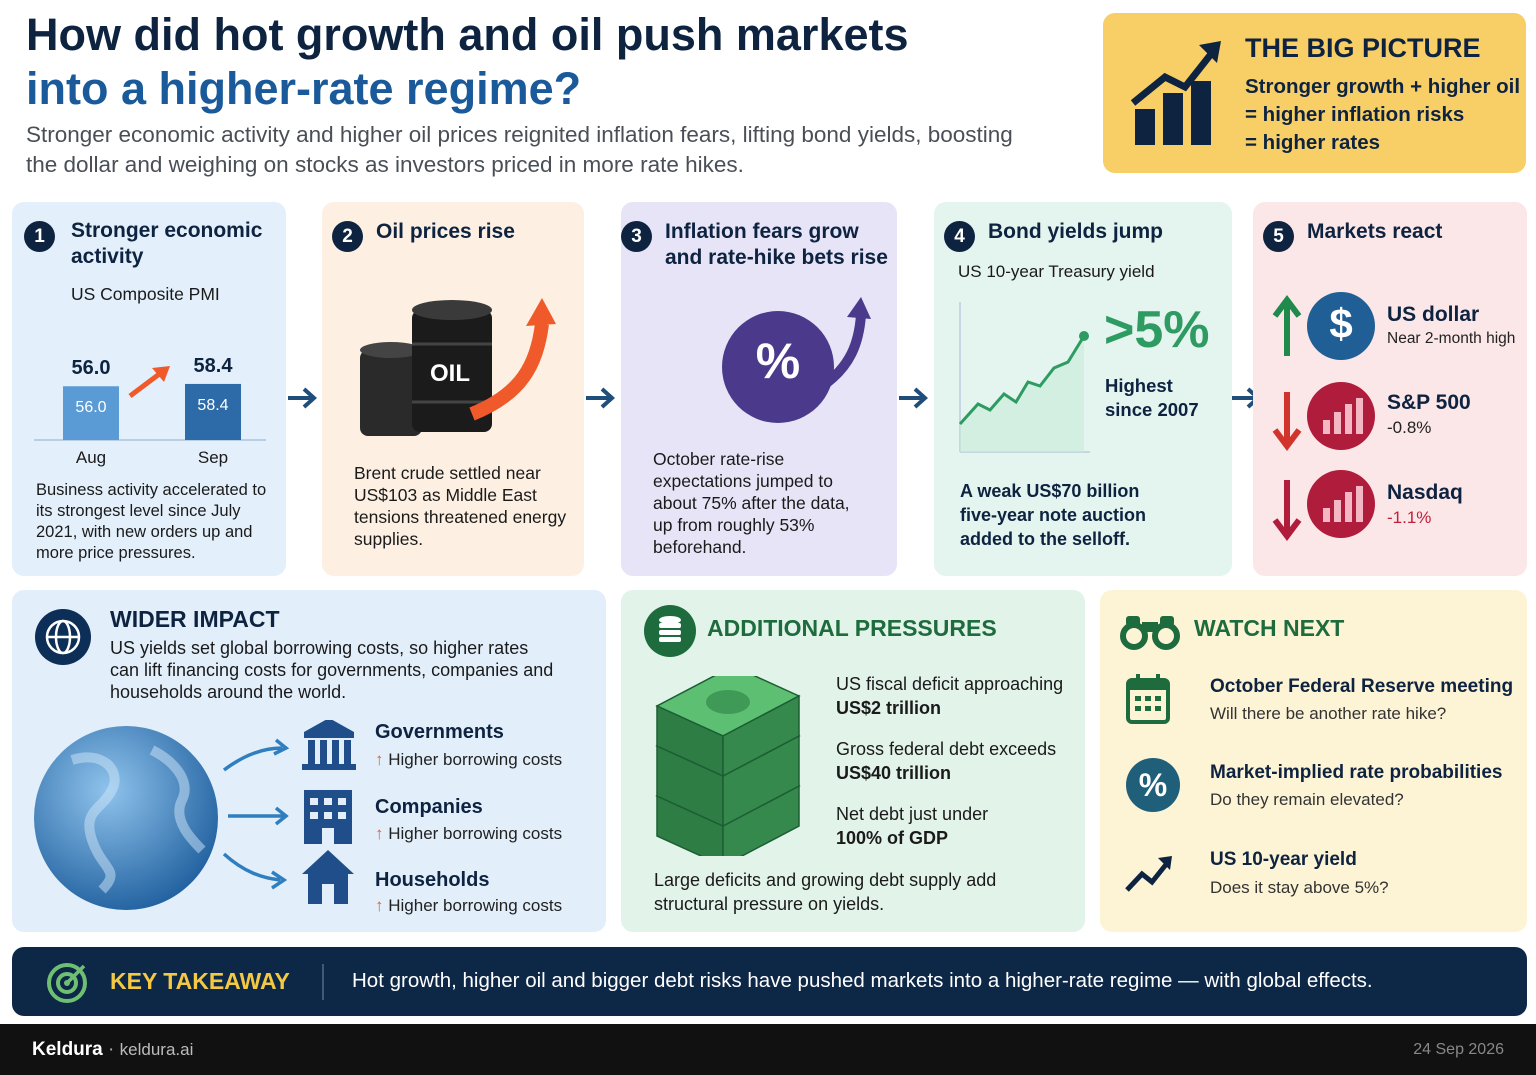 The image size is (1536, 1075). What do you see at coordinates (1451, 338) in the screenshot?
I see `market-note: Near 2-month high` at bounding box center [1451, 338].